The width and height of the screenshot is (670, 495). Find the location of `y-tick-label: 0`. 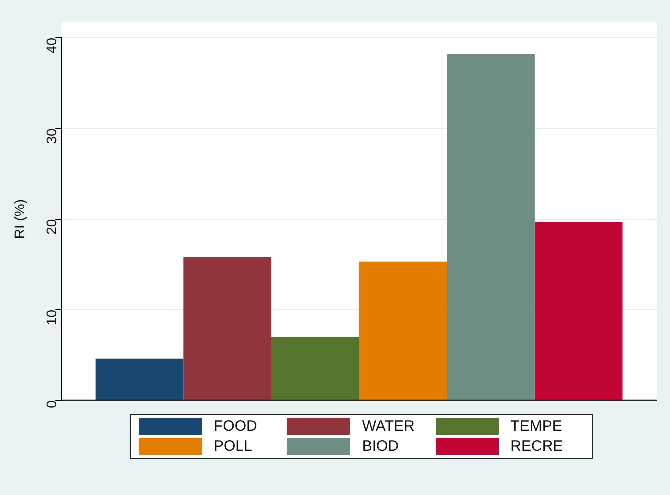

y-tick-label: 0 is located at coordinates (51, 404).